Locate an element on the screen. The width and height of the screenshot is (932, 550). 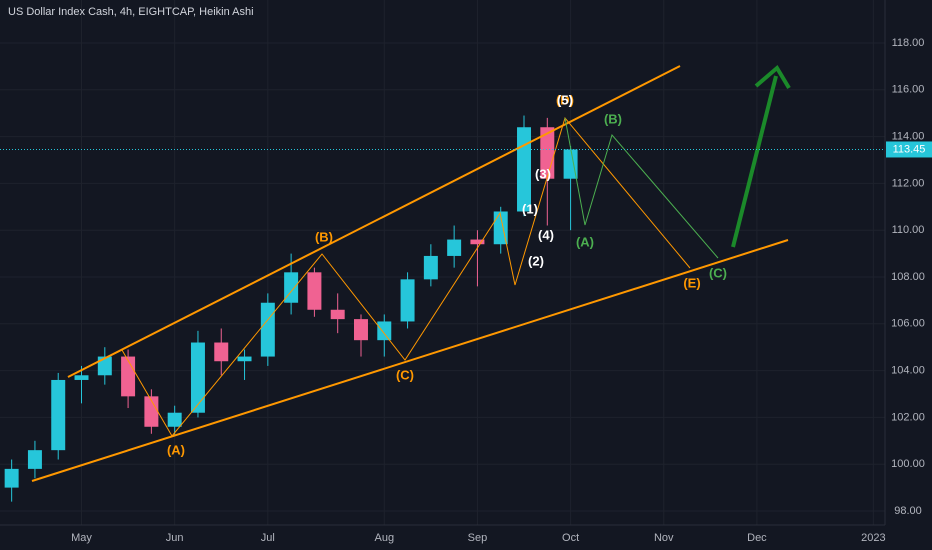
y-tick-label: 112.00 is located at coordinates (908, 183).